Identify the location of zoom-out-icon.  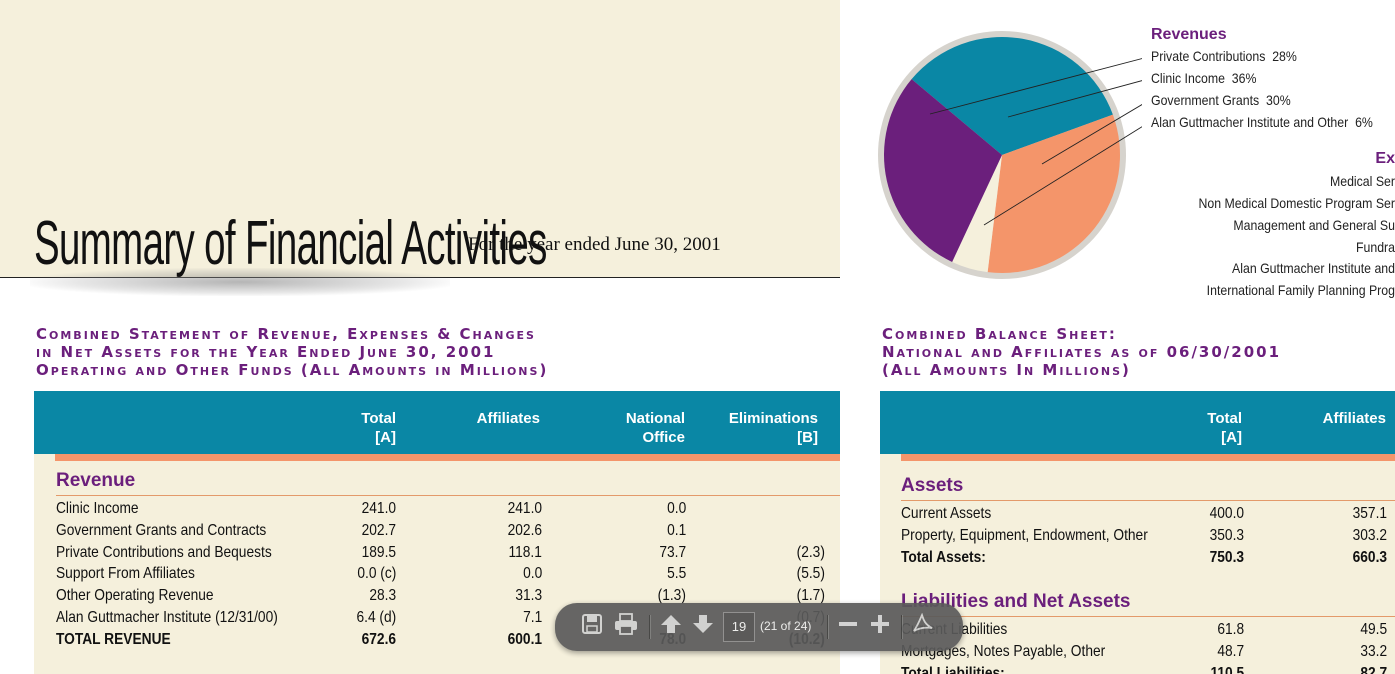
(848, 626).